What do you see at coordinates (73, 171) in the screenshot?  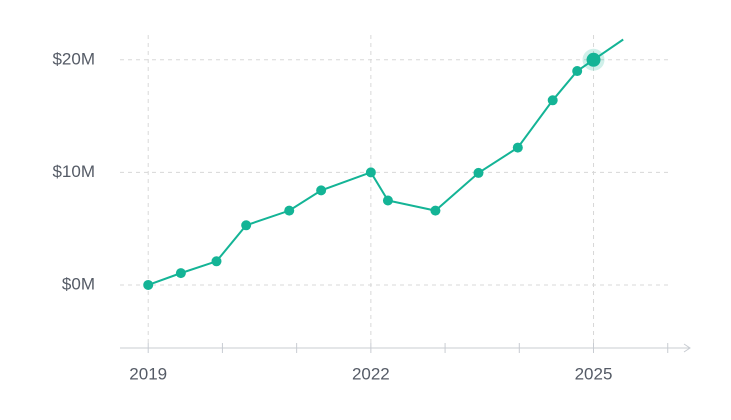 I see `y-tick-label: $10M` at bounding box center [73, 171].